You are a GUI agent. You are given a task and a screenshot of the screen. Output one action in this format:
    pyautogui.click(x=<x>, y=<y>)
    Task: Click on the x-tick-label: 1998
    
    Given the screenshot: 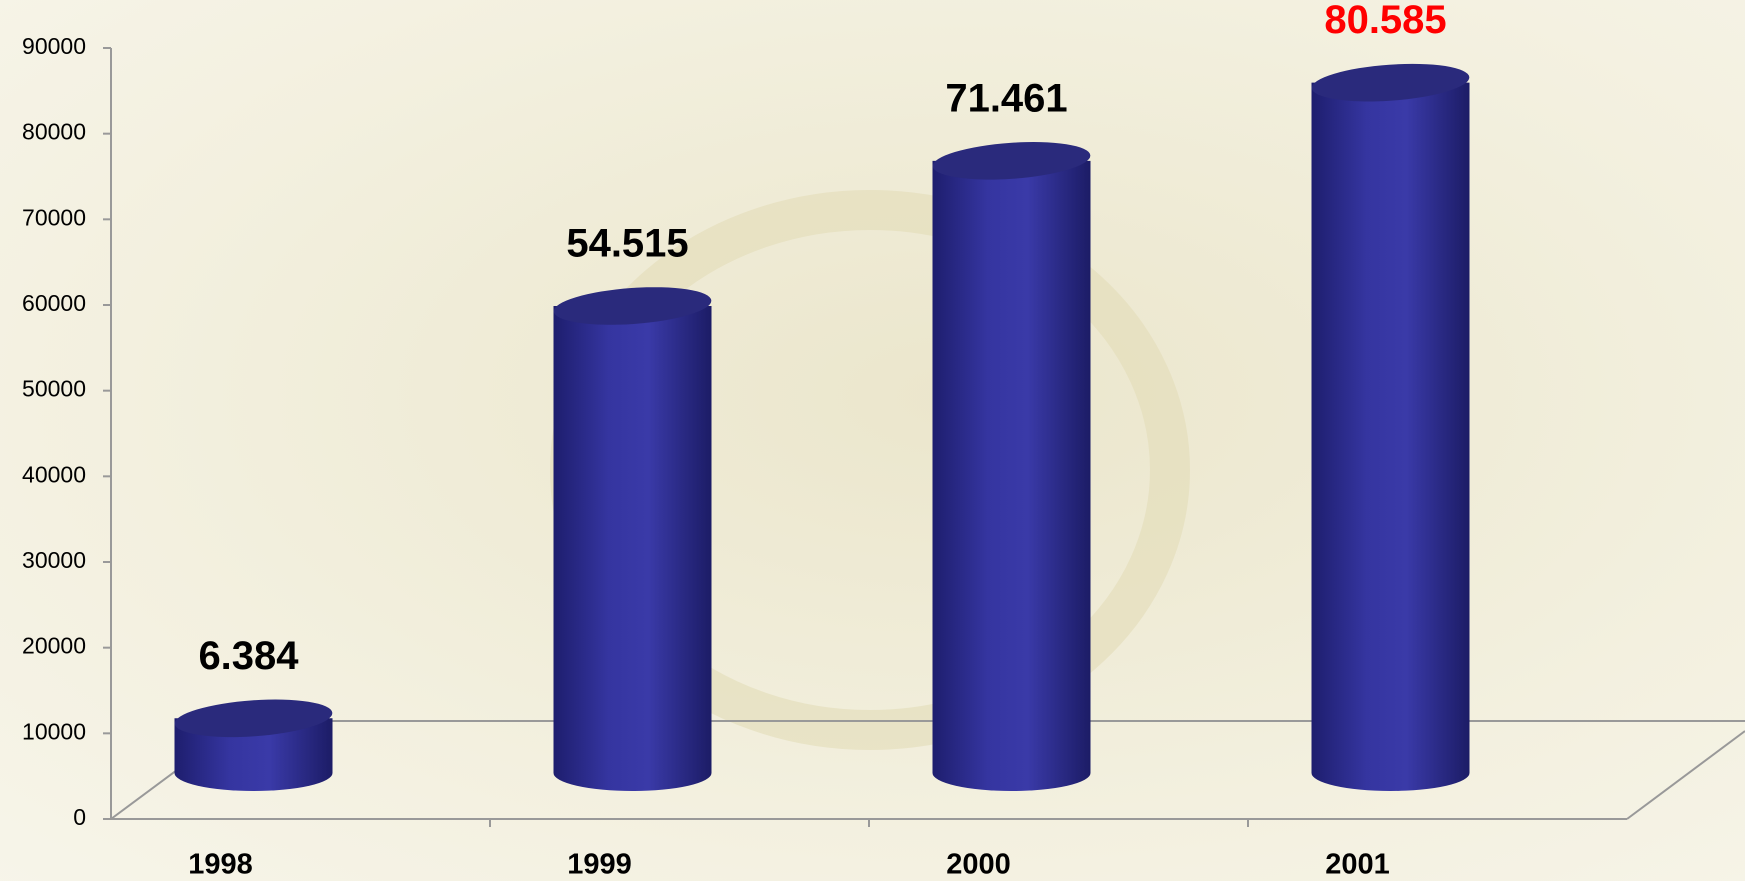 What is the action you would take?
    pyautogui.click(x=220, y=865)
    